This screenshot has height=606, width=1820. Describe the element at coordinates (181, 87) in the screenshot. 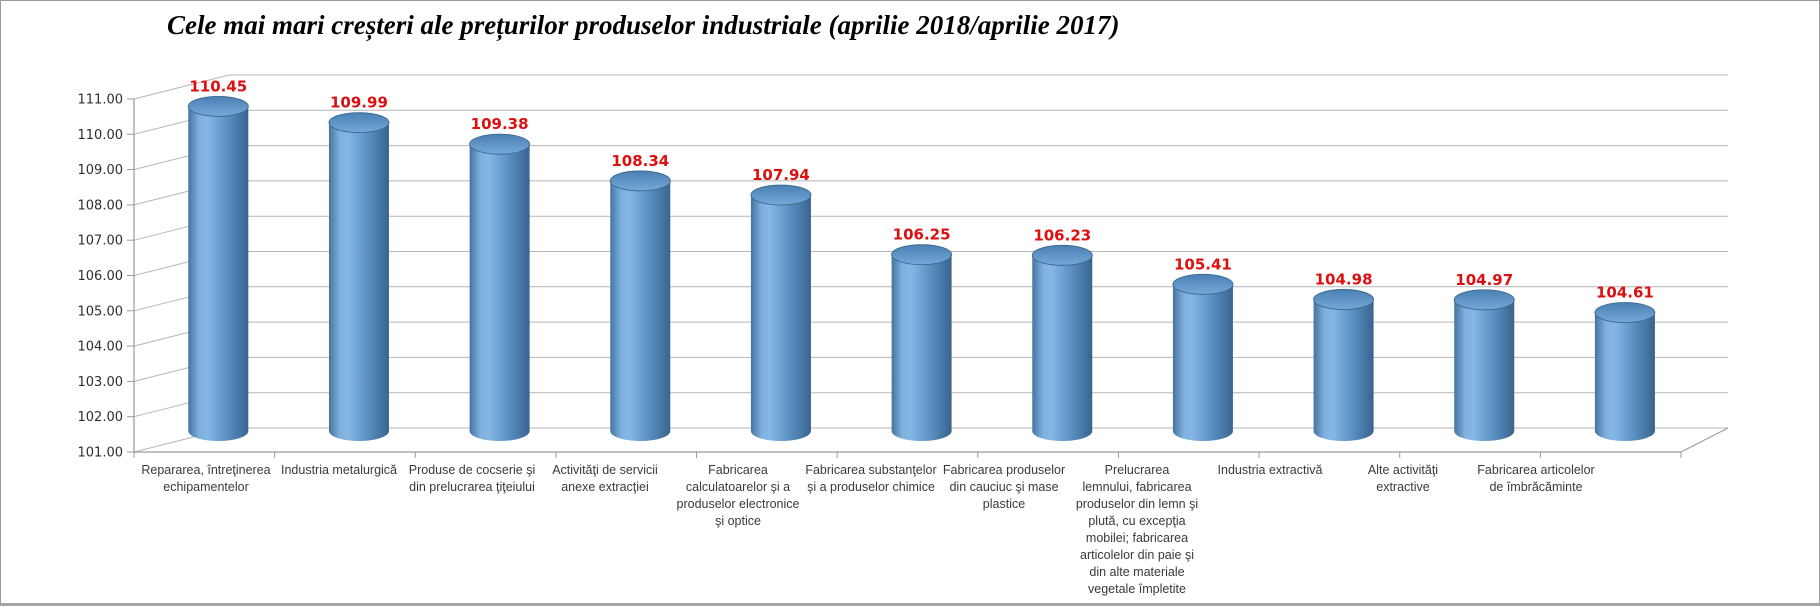

I see `gridline-sidewall` at that location.